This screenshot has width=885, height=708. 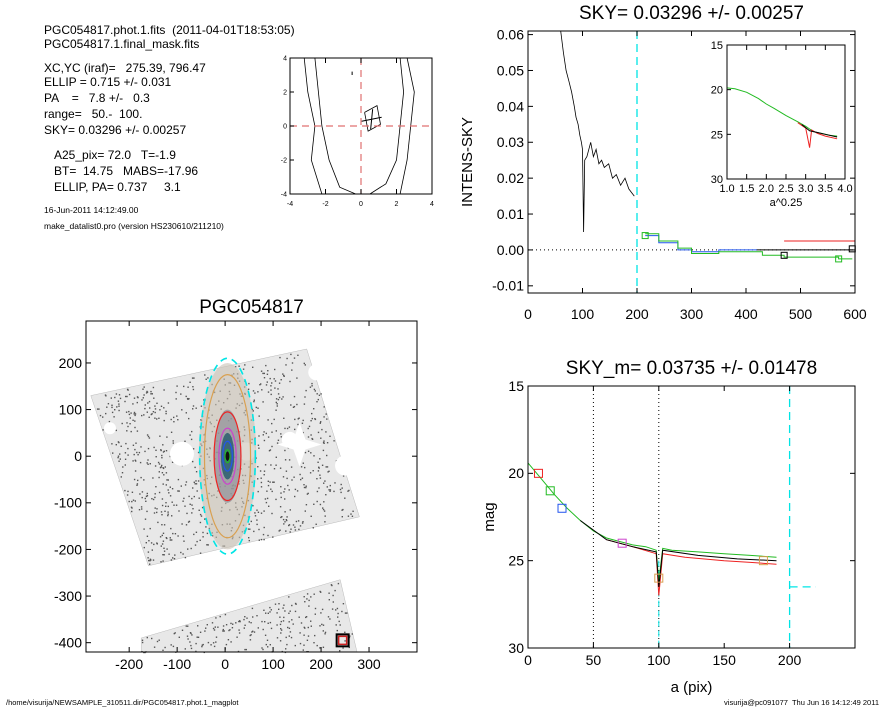 I want to click on image-title: PGC054817, so click(x=251, y=307).